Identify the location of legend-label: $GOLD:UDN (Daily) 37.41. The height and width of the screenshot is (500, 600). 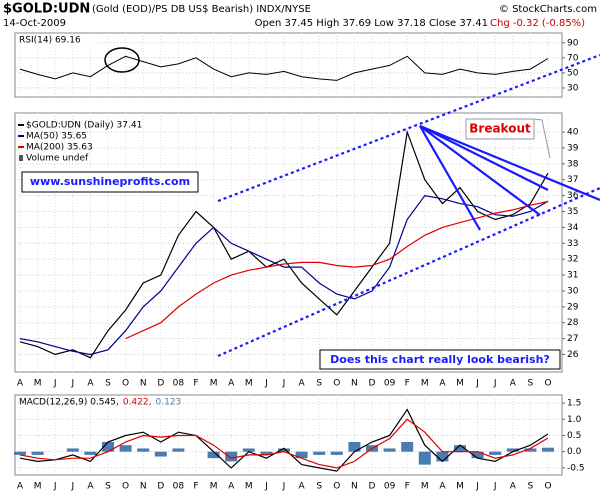
(84, 126).